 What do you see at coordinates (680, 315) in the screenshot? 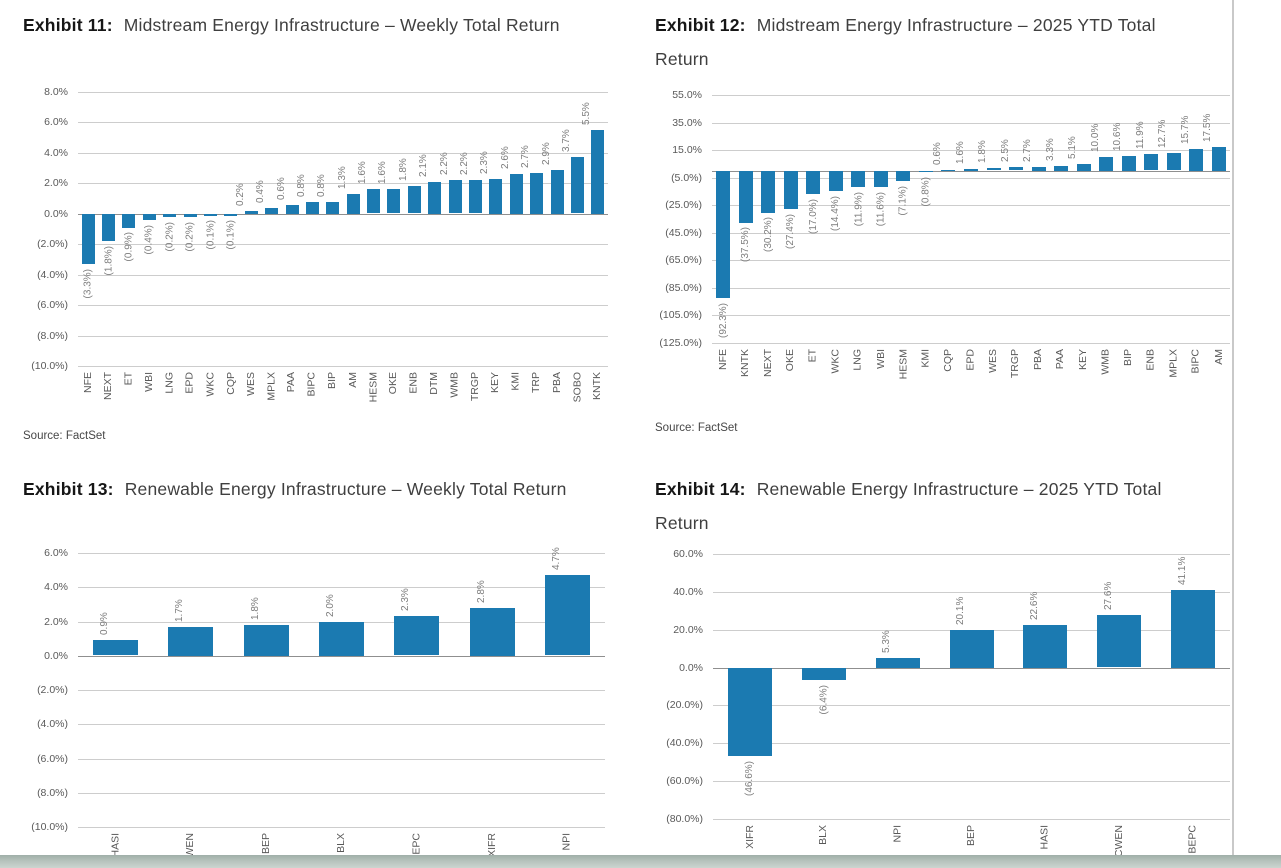
I see `y-tick-label: (105.0%)` at bounding box center [680, 315].